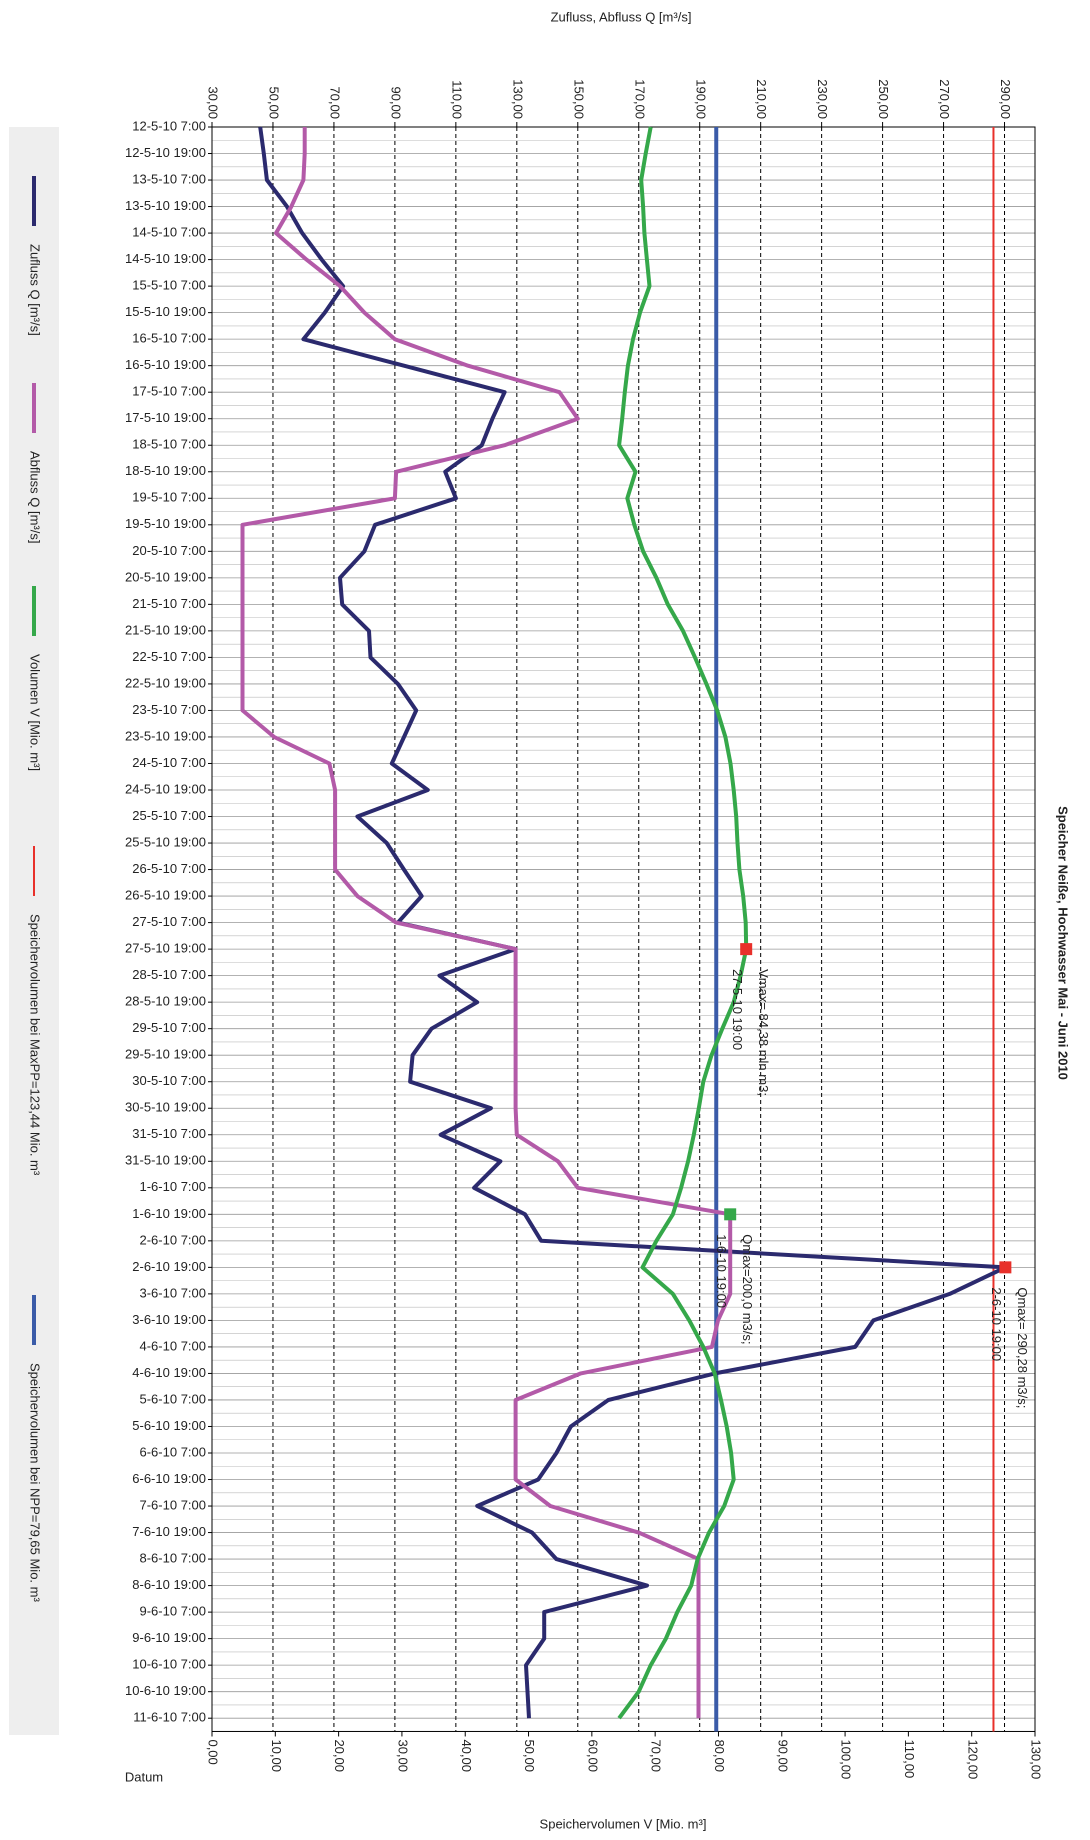  Describe the element at coordinates (169, 709) in the screenshot. I see `x-tick-label: 23-5-10 7:00` at that location.